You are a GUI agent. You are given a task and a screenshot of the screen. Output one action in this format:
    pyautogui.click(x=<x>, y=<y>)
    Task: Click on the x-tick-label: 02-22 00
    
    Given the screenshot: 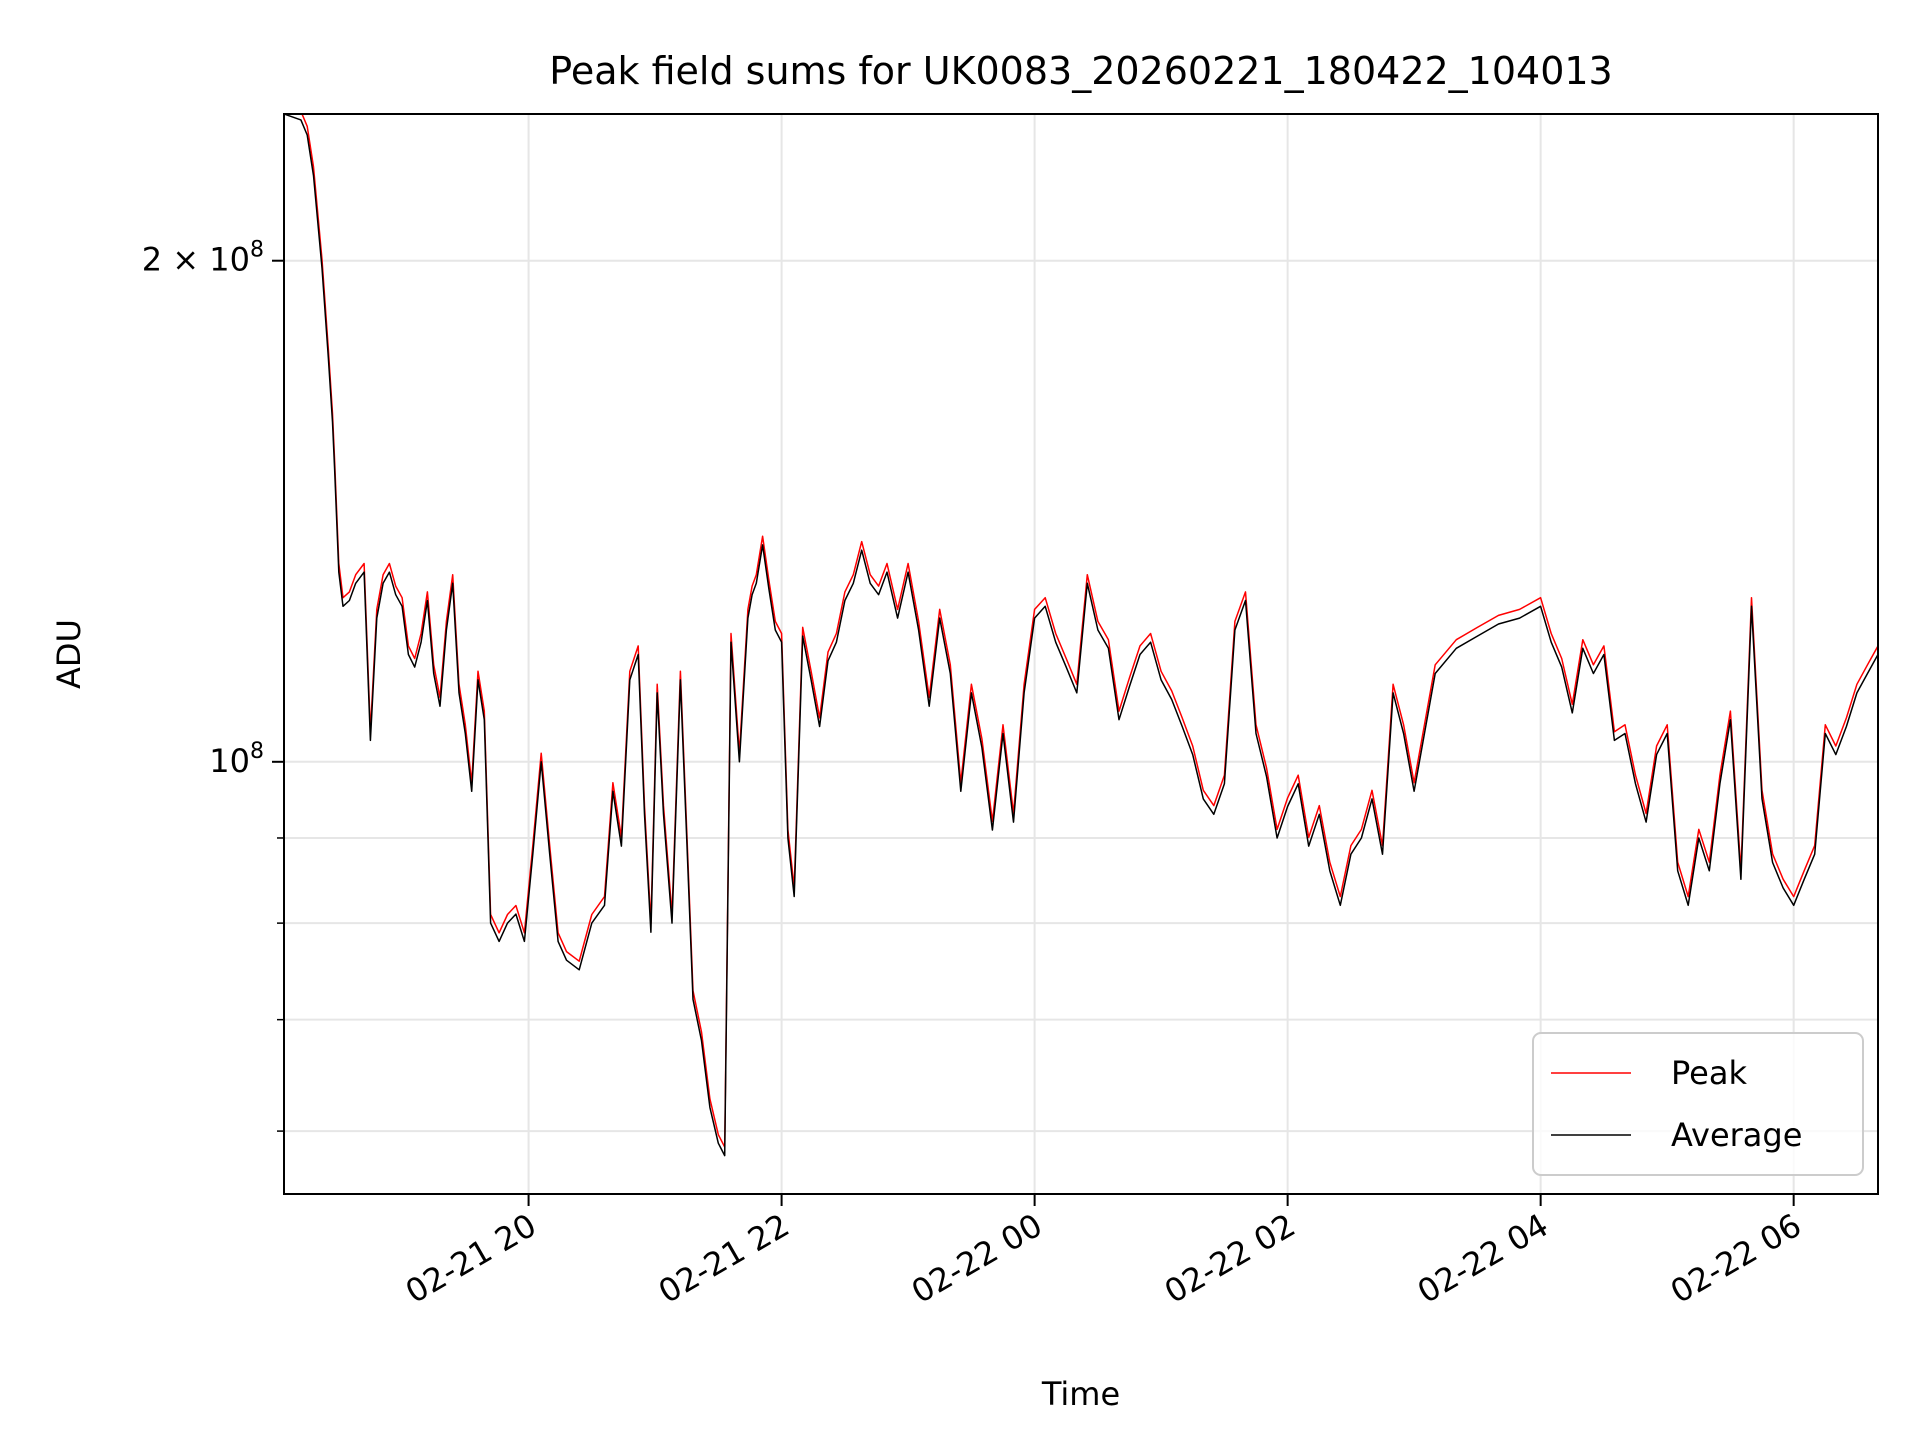 What is the action you would take?
    pyautogui.click(x=977, y=1258)
    